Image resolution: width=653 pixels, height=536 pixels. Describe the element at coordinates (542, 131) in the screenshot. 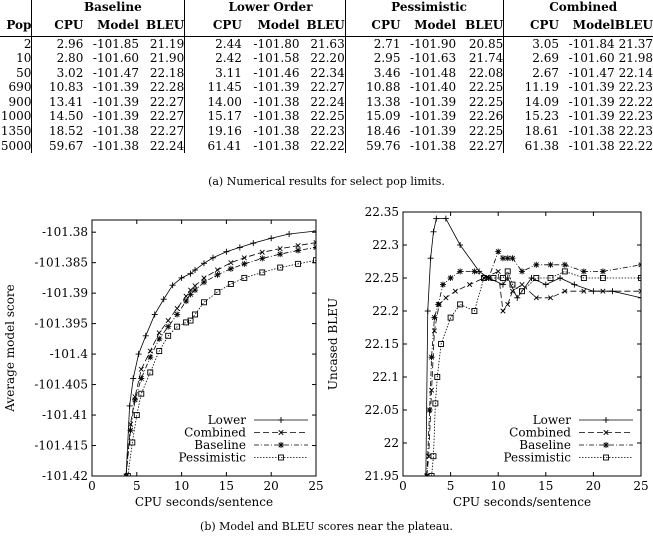

I see `table-cell: 18.61` at that location.